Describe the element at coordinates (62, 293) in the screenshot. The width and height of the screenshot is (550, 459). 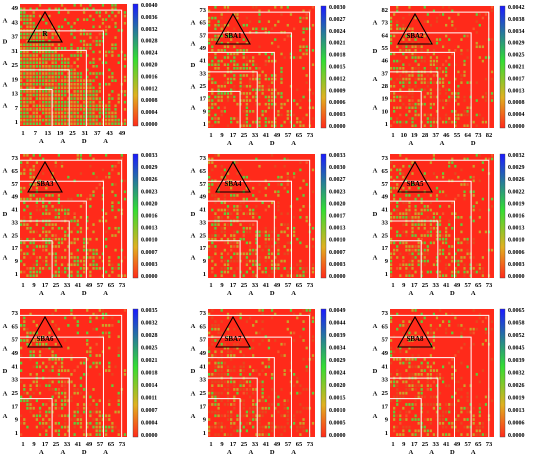
I see `x-group-label: A` at that location.